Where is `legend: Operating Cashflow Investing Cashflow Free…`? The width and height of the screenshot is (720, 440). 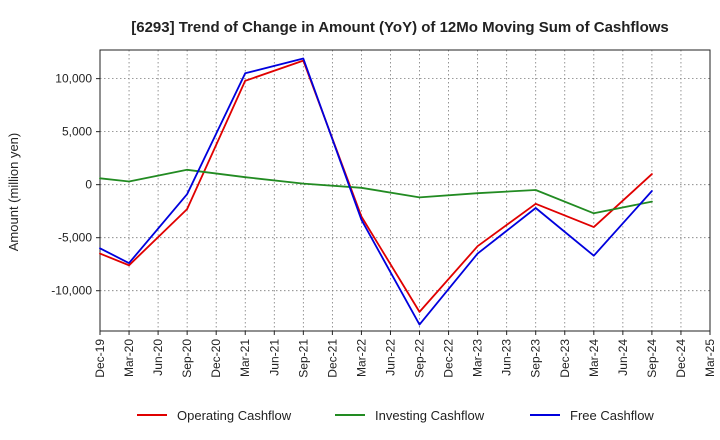
legend: Operating Cashflow Investing Cashflow Free… is located at coordinates (395, 415).